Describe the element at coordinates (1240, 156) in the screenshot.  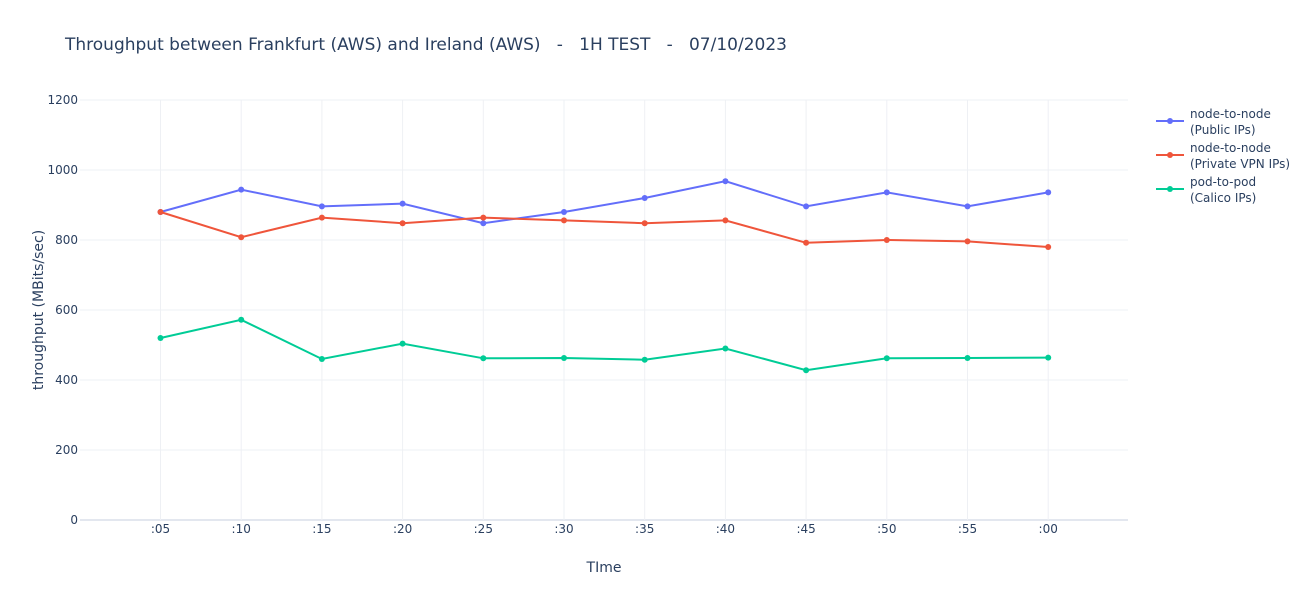
I see `legend-label: node-to-node (Private VPN IPs)` at that location.